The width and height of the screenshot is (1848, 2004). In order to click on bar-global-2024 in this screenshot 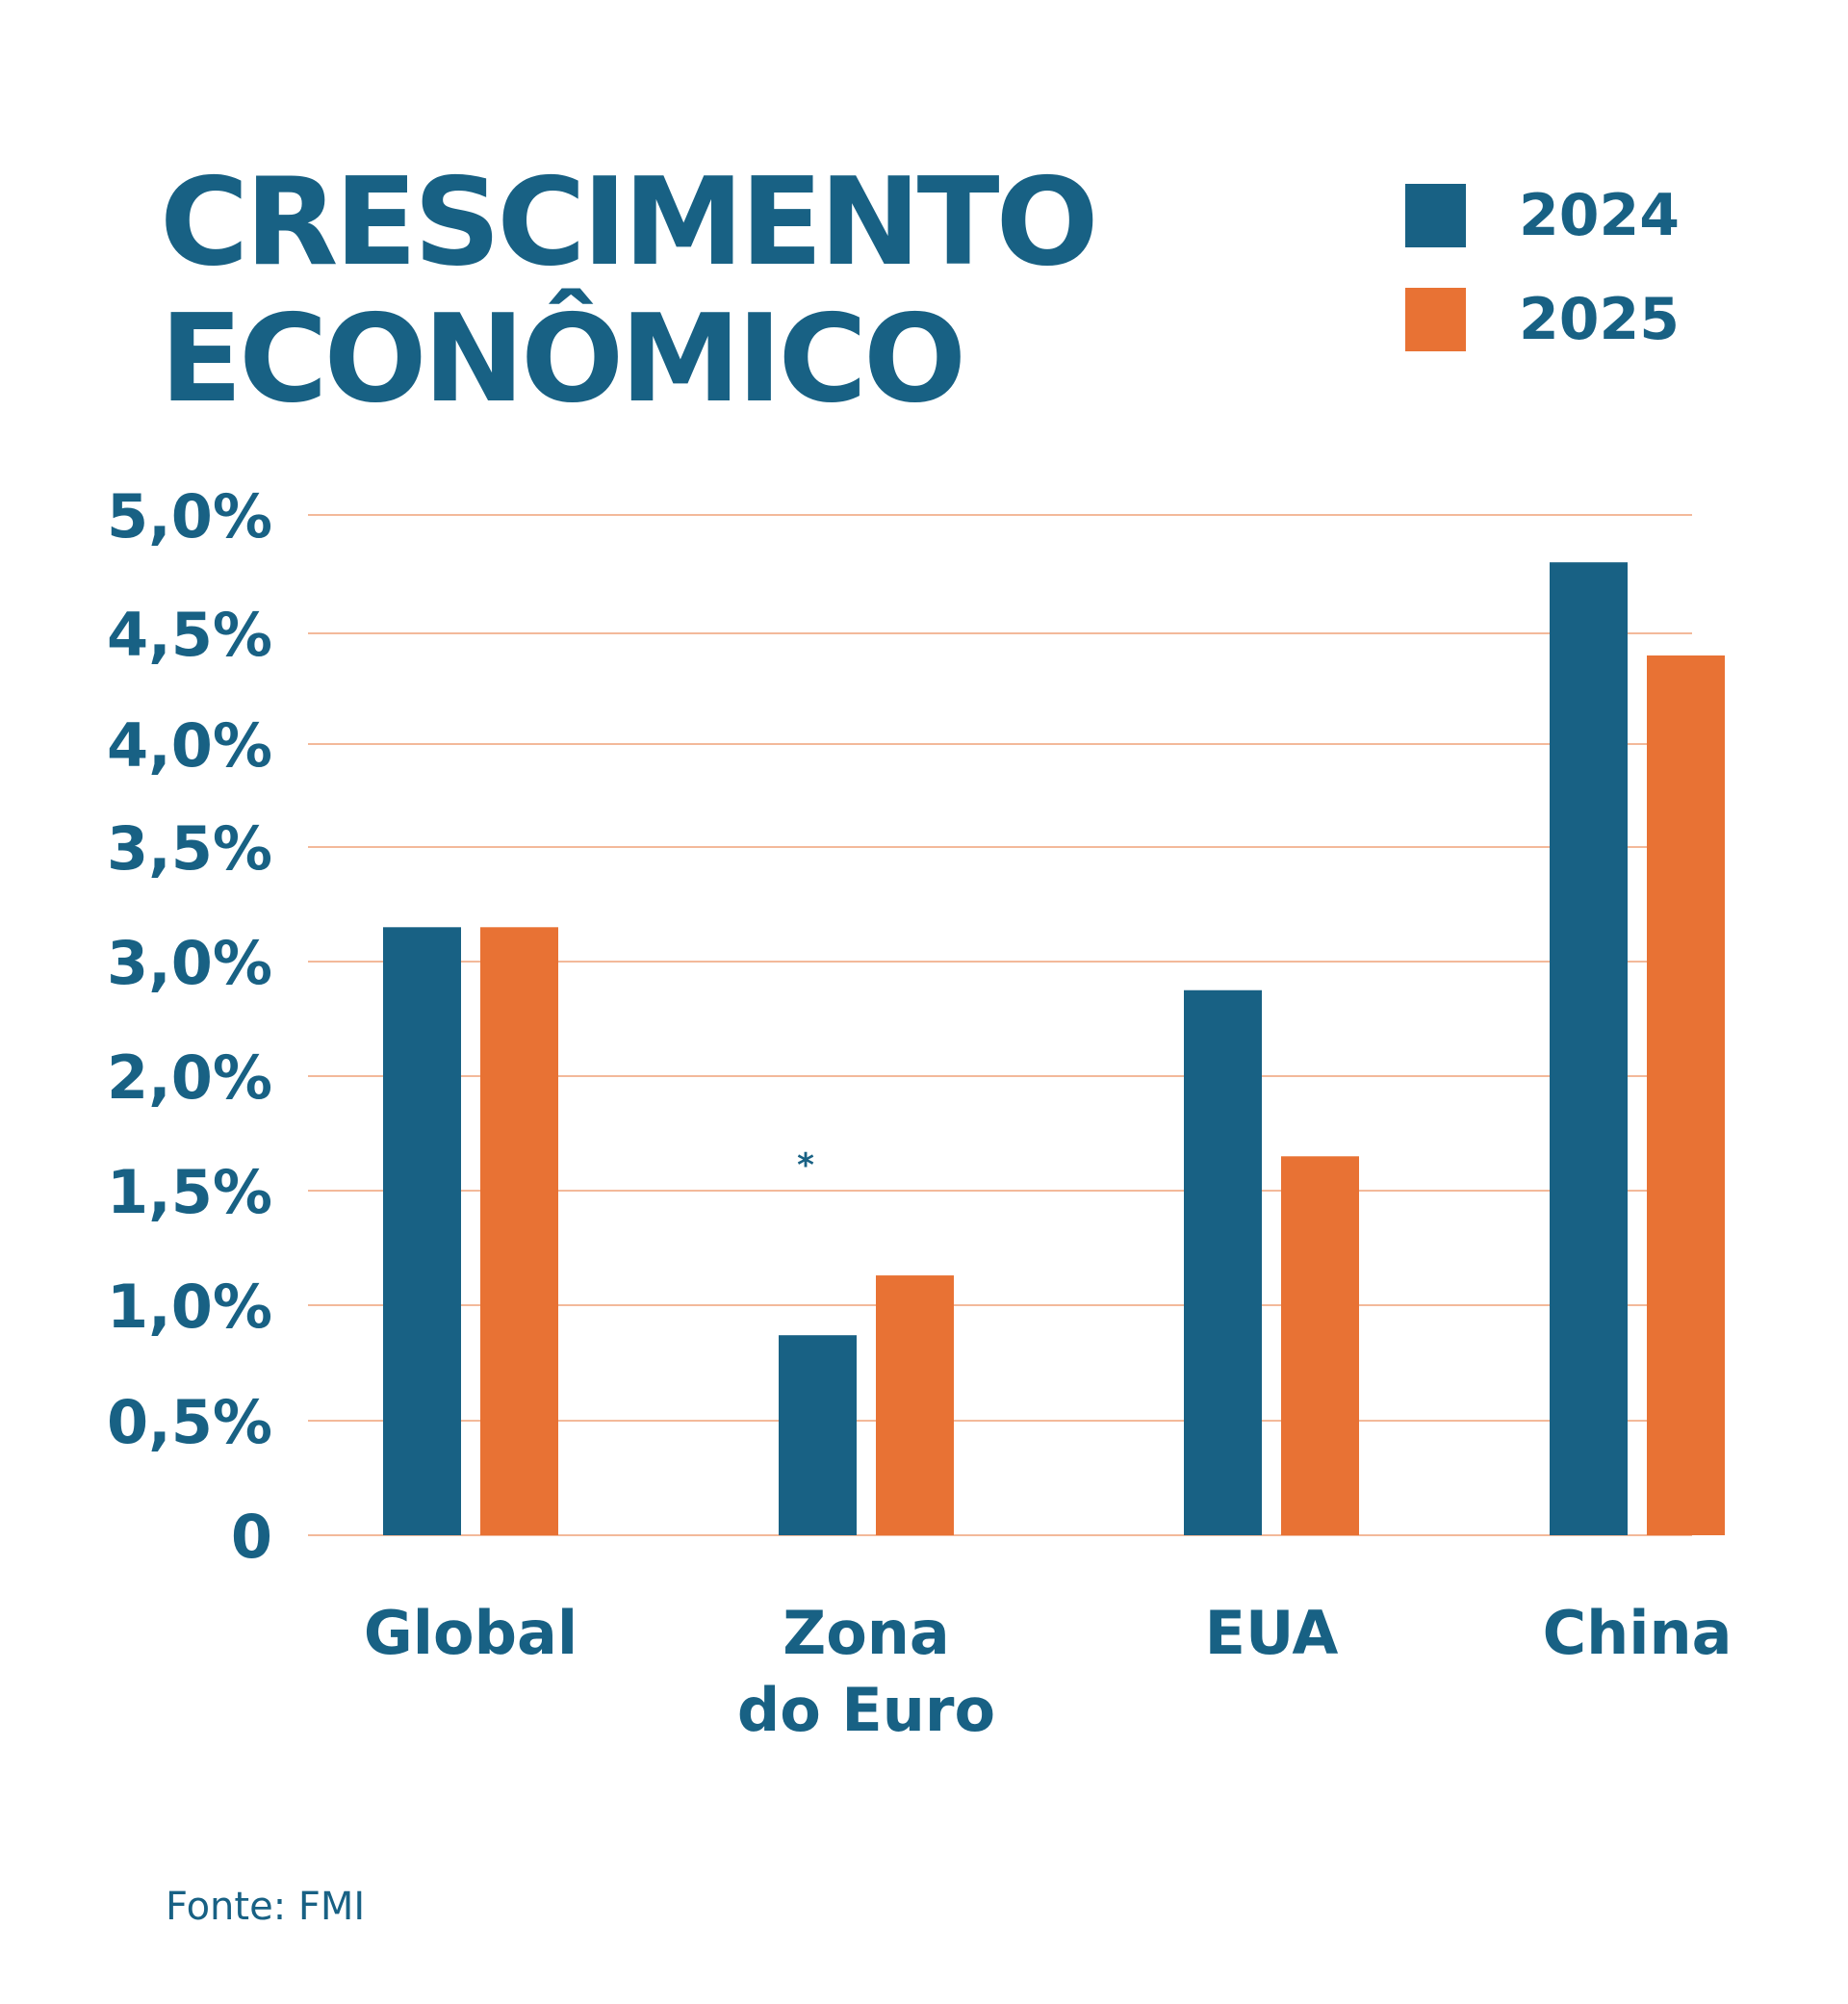, I will do `click(422, 1231)`.